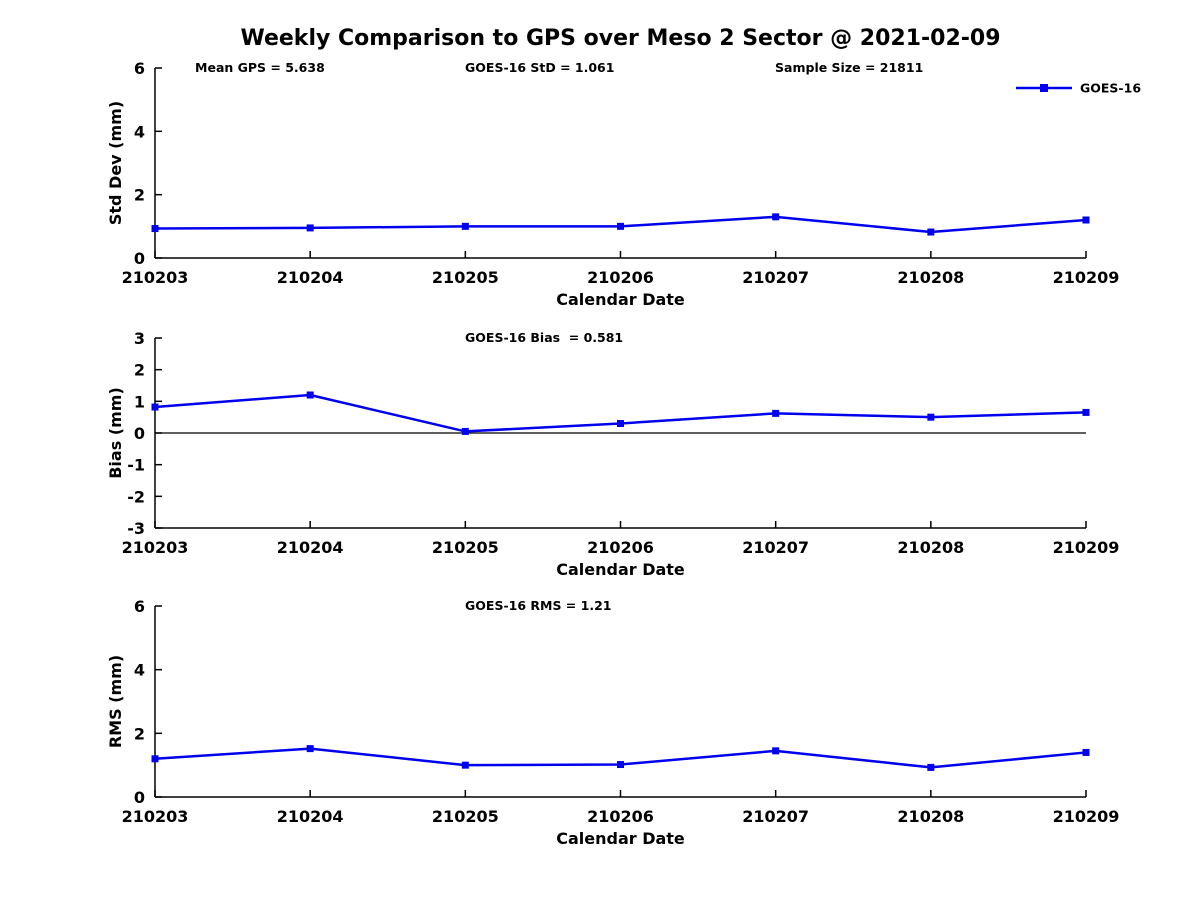  Describe the element at coordinates (115, 701) in the screenshot. I see `y-axis-label: RMS (mm)` at that location.